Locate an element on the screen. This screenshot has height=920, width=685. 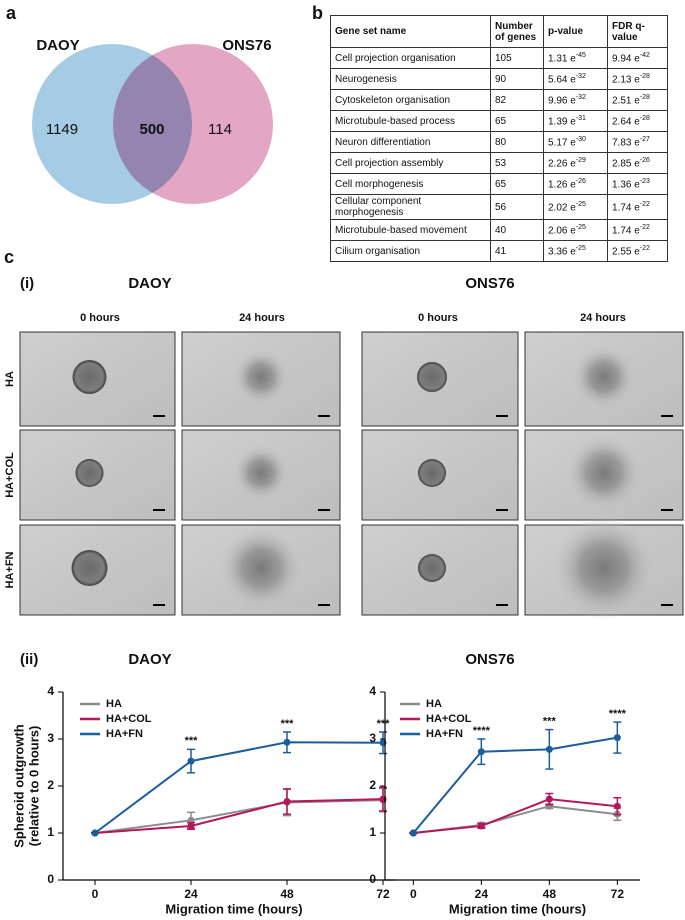
value-exponent: -25 is located at coordinates (580, 204).